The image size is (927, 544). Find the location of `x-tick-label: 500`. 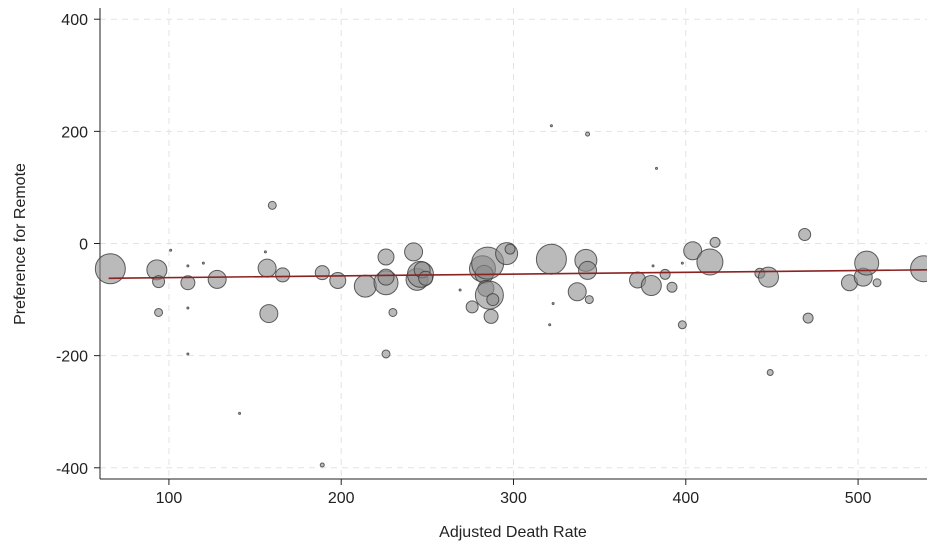

x-tick-label: 500 is located at coordinates (858, 498).